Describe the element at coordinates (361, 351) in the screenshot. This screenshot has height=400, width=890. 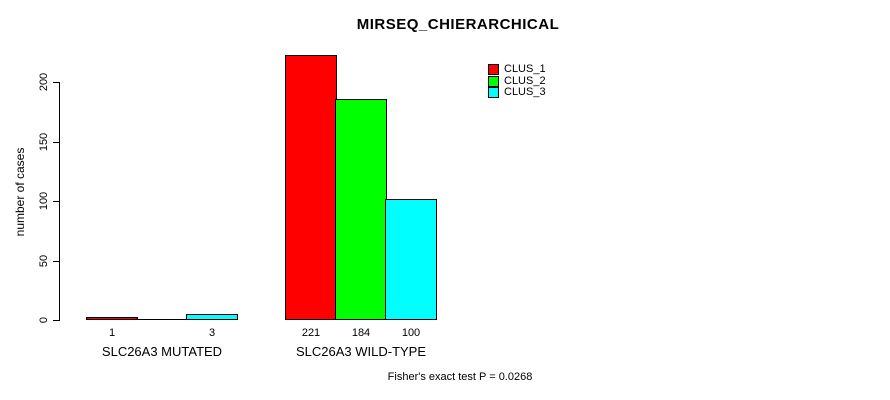
I see `group-label: SLC26A3 WILD-TYPE` at that location.